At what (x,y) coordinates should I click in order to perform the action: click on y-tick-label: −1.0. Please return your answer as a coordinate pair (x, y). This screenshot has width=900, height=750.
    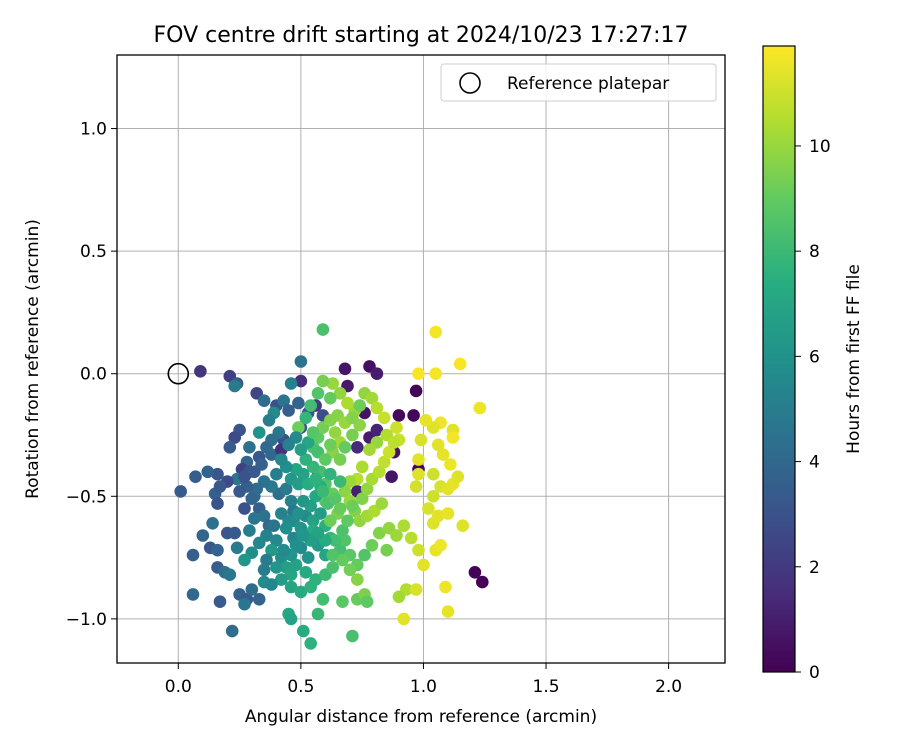
    Looking at the image, I should click on (86, 620).